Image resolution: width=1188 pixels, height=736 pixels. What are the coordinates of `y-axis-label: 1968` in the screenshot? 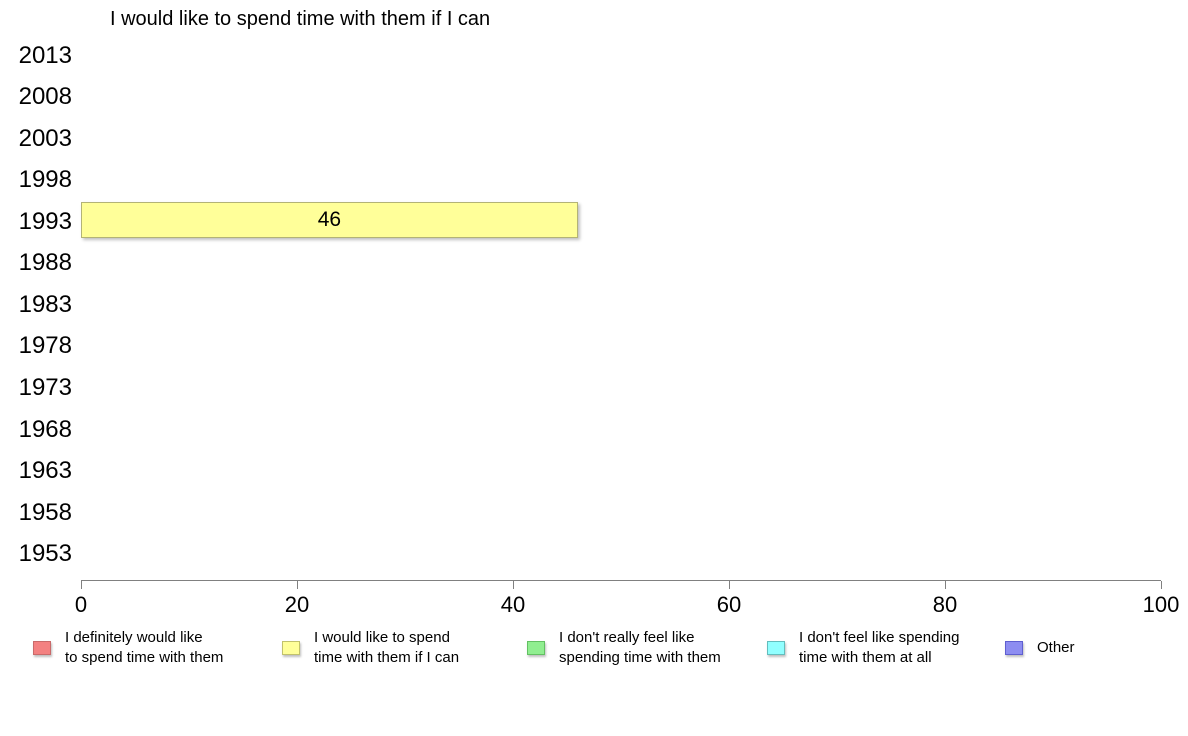 It's located at (45, 429).